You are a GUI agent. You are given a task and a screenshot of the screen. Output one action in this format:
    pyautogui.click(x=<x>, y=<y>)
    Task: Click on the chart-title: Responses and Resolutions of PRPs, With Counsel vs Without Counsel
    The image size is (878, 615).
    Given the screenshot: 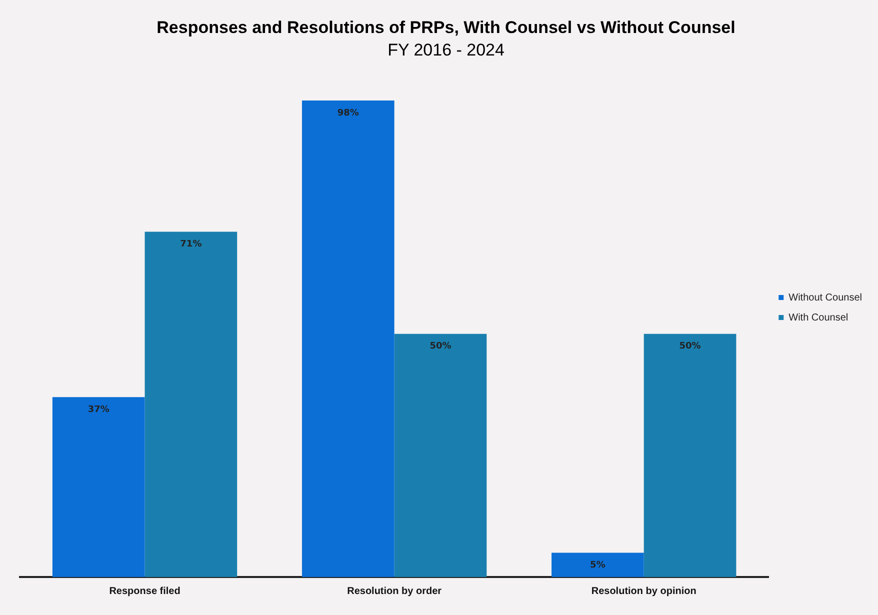 What is the action you would take?
    pyautogui.click(x=446, y=27)
    